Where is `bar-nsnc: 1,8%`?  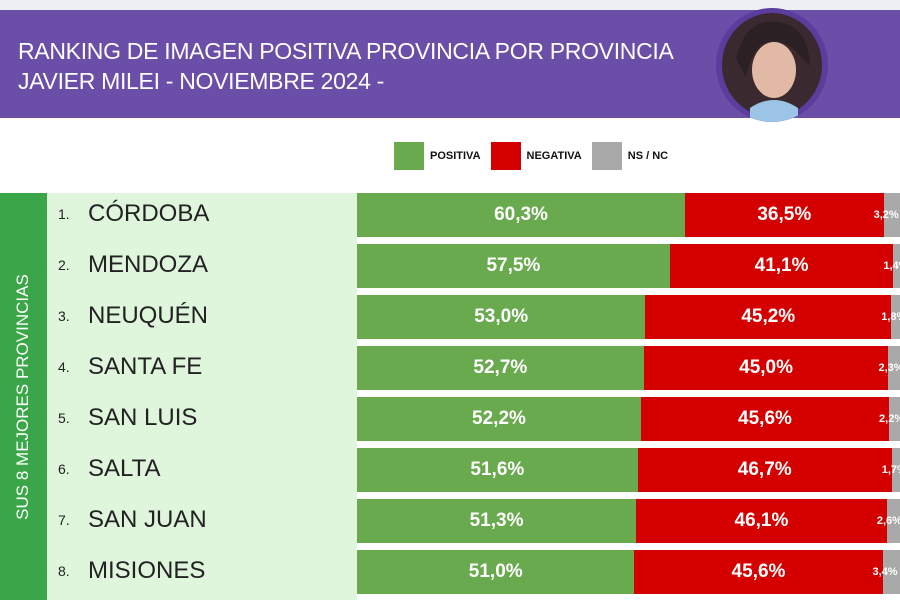 bar-nsnc: 1,8% is located at coordinates (886, 317).